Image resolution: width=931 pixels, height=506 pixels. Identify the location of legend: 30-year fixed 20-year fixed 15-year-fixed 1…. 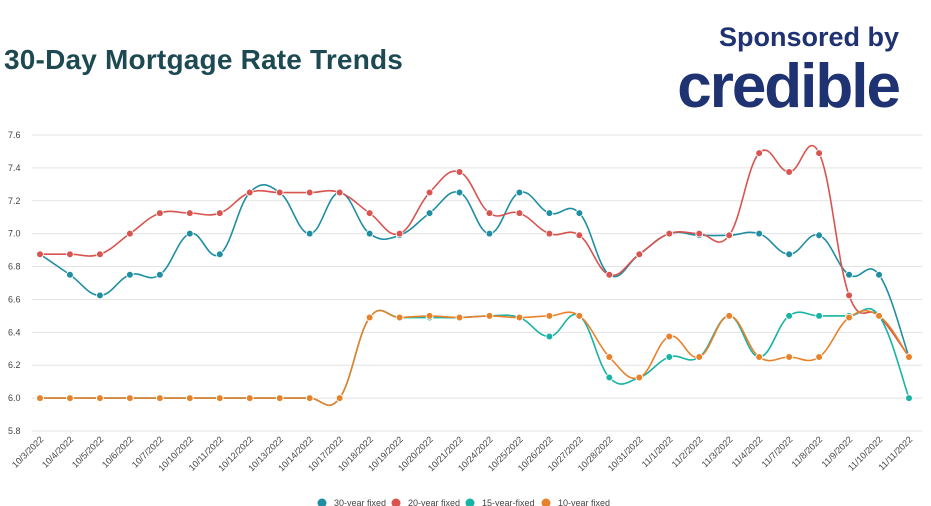
(463, 502).